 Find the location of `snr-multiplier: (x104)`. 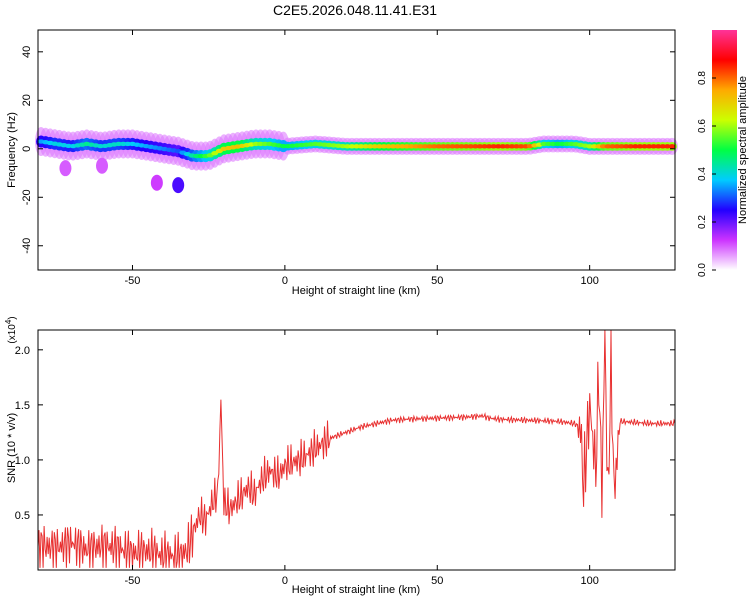

snr-multiplier: (x104) is located at coordinates (11, 329).